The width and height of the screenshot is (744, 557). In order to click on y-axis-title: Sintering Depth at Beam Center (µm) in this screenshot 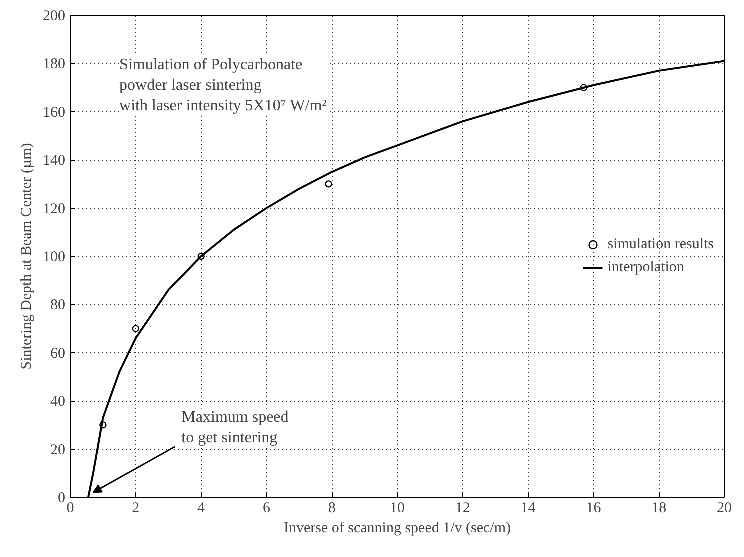, I will do `click(27, 256)`.